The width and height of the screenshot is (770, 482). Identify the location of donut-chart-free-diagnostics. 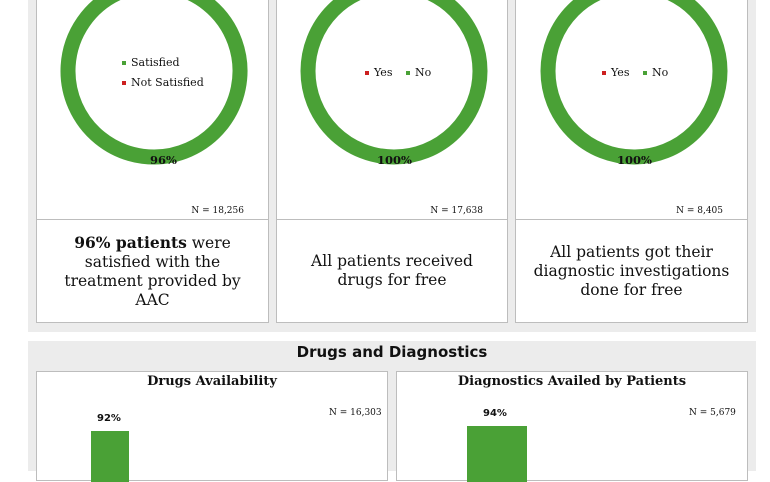
(634, 82).